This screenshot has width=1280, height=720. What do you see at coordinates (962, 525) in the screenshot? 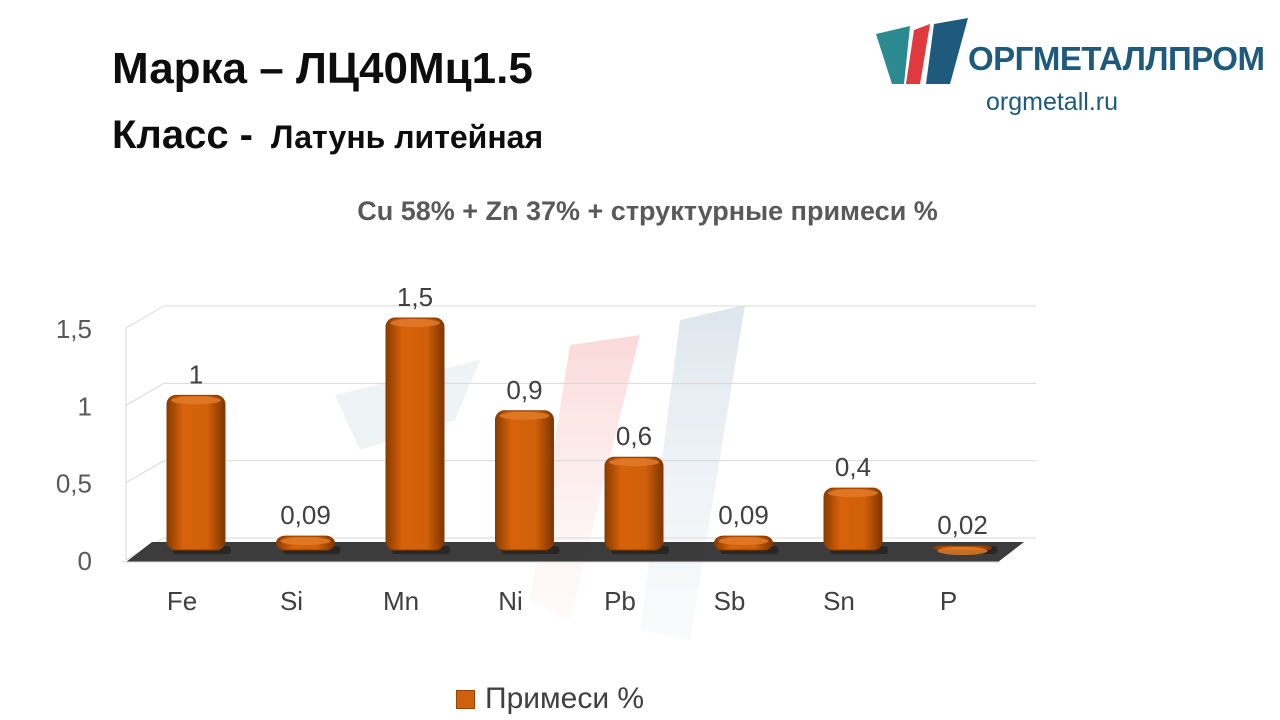
I see `data-label: 0,02` at bounding box center [962, 525].